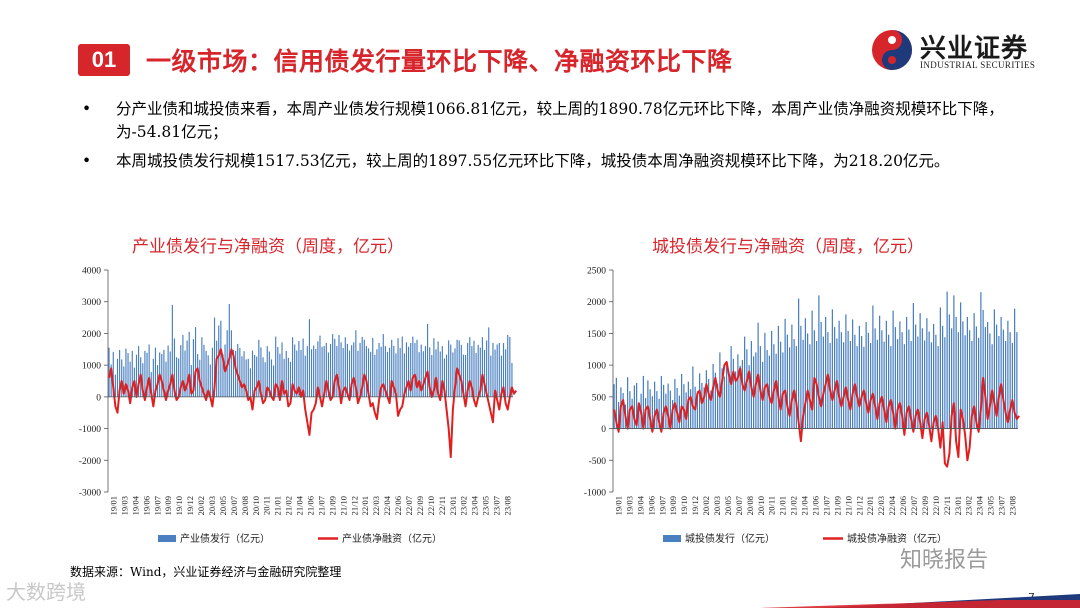 Image resolution: width=1080 pixels, height=608 pixels. I want to click on x-tick-label: 21/06, so click(311, 505).